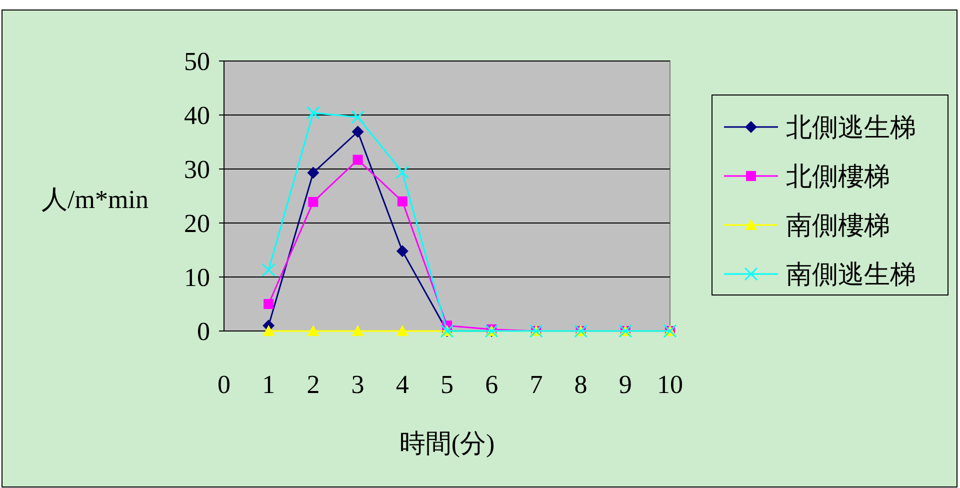  I want to click on x-axis-title: 時間(分), so click(447, 443).